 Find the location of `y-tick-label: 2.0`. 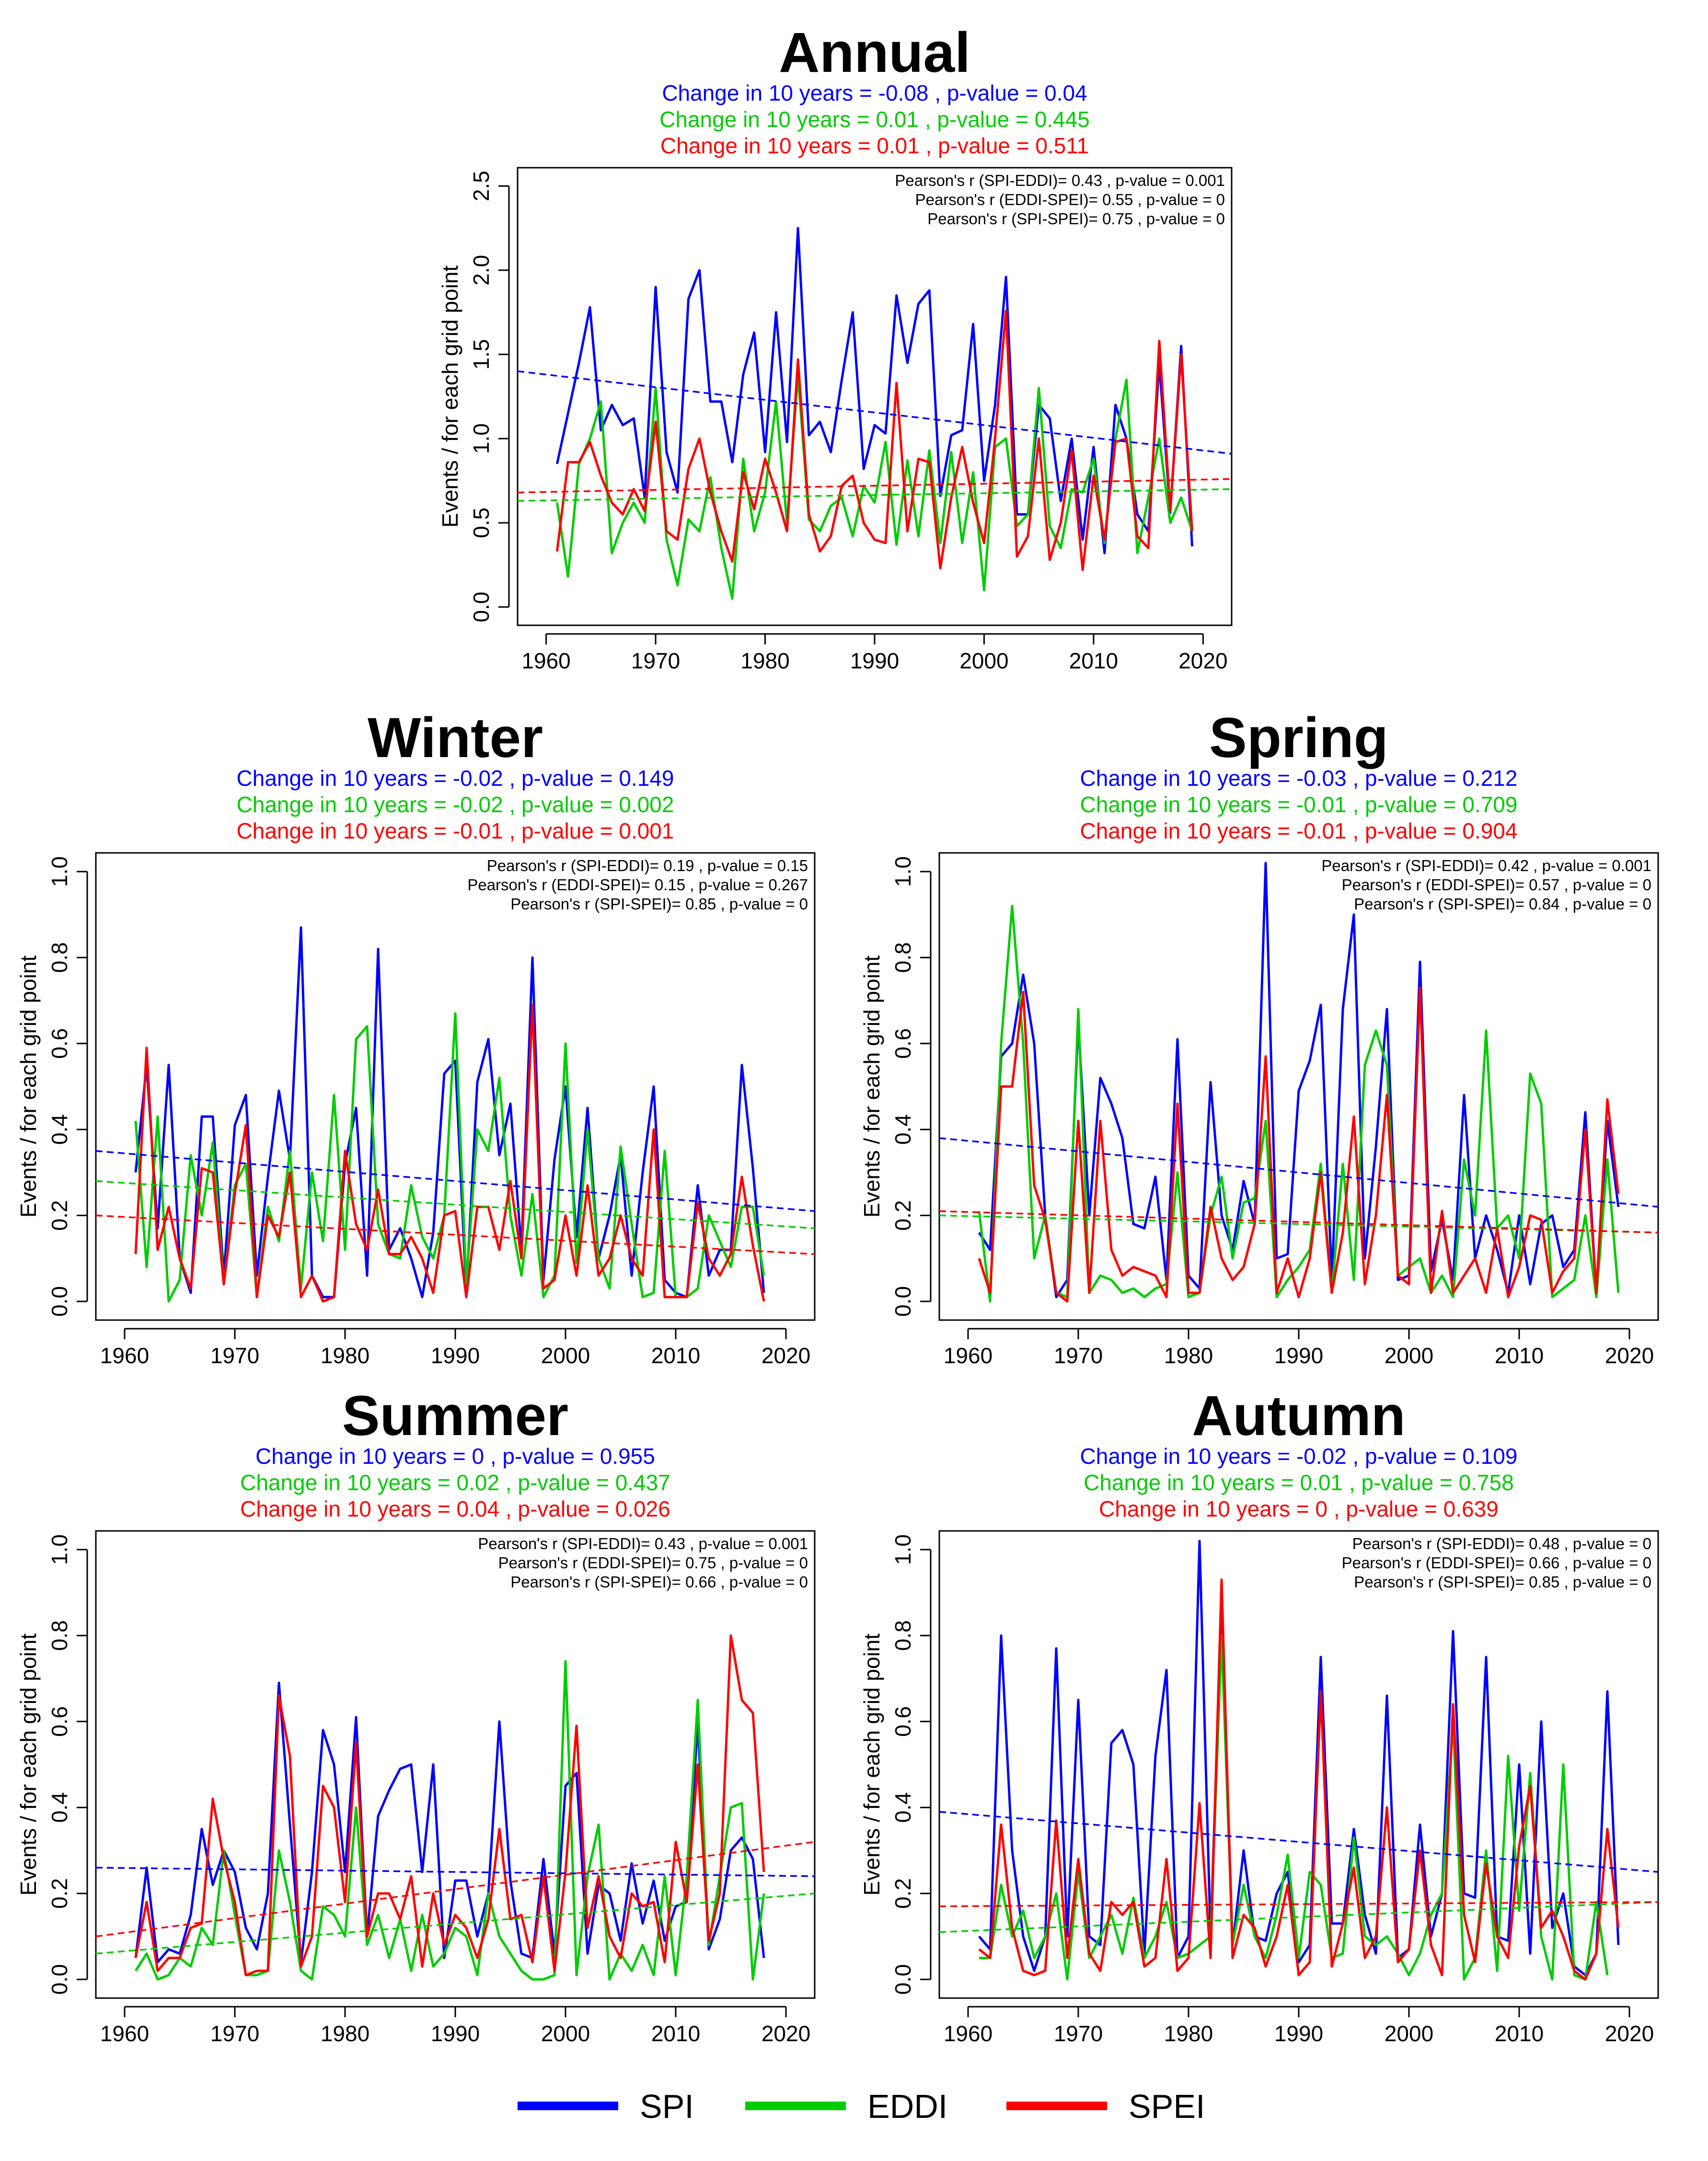

y-tick-label: 2.0 is located at coordinates (481, 270).